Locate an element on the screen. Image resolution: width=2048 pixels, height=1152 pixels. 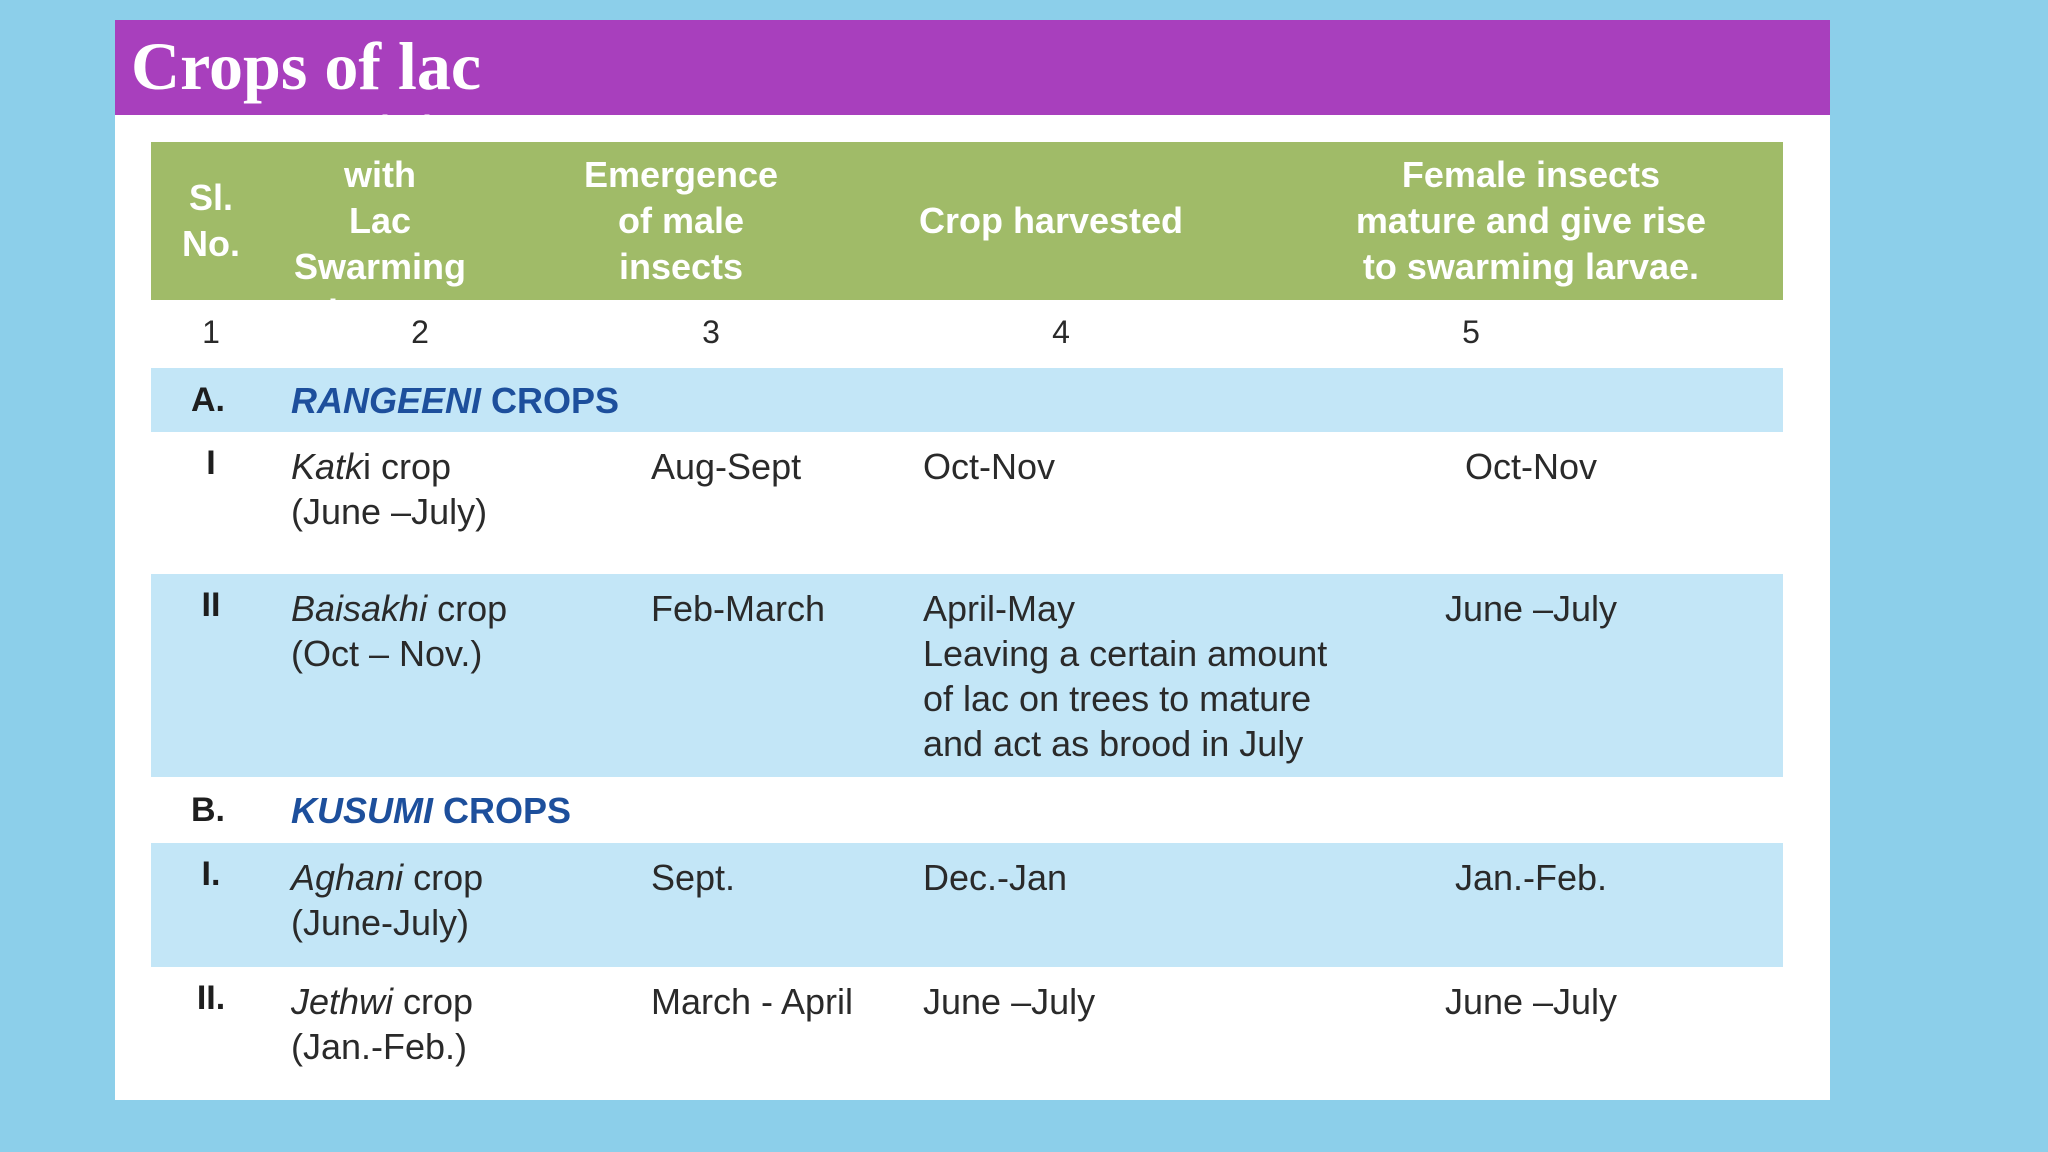
row-crop-harvested: Oct-Nov is located at coordinates (989, 466).